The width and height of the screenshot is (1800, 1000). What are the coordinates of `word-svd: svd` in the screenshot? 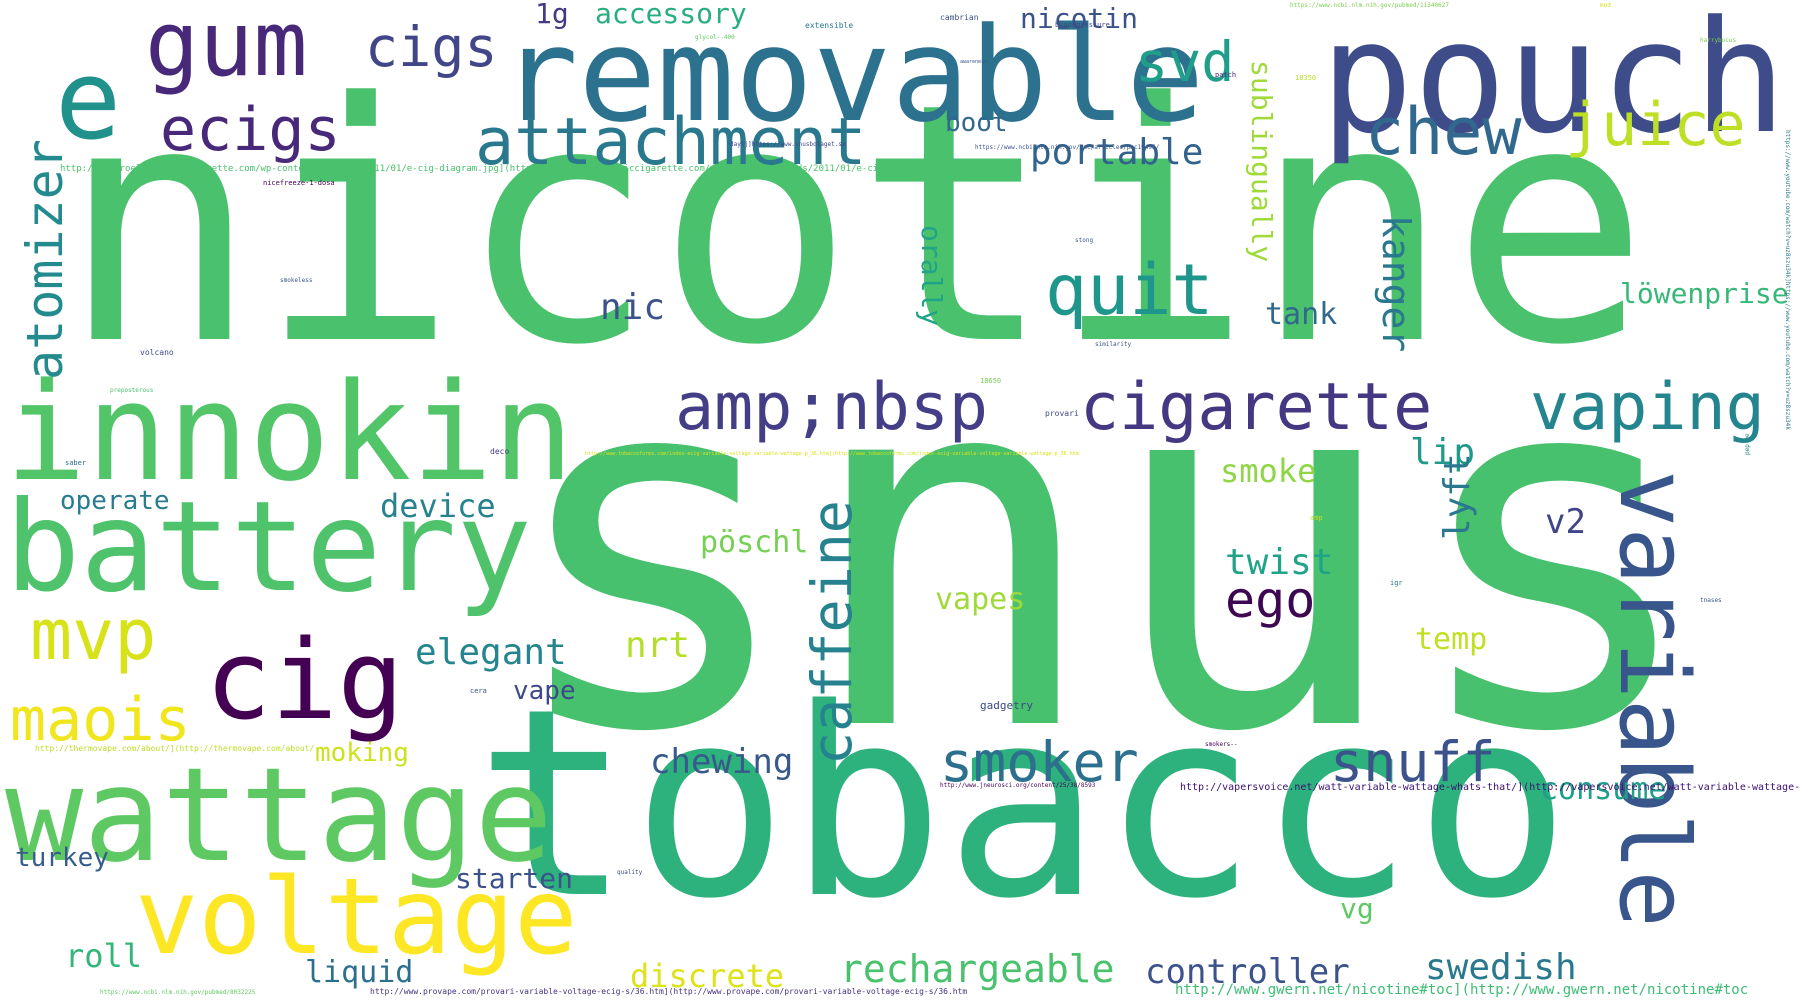 It's located at (1185, 62).